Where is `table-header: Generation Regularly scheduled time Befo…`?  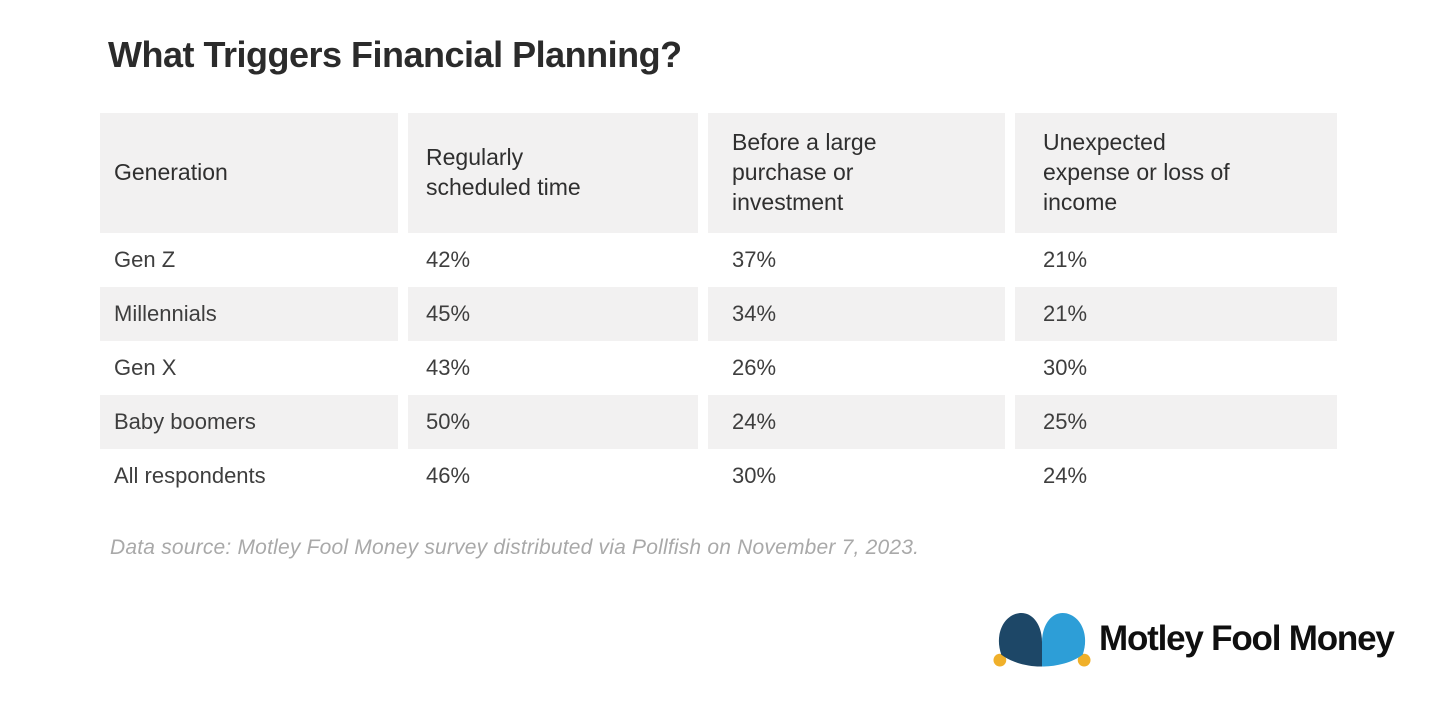 table-header: Generation Regularly scheduled time Befo… is located at coordinates (718, 173).